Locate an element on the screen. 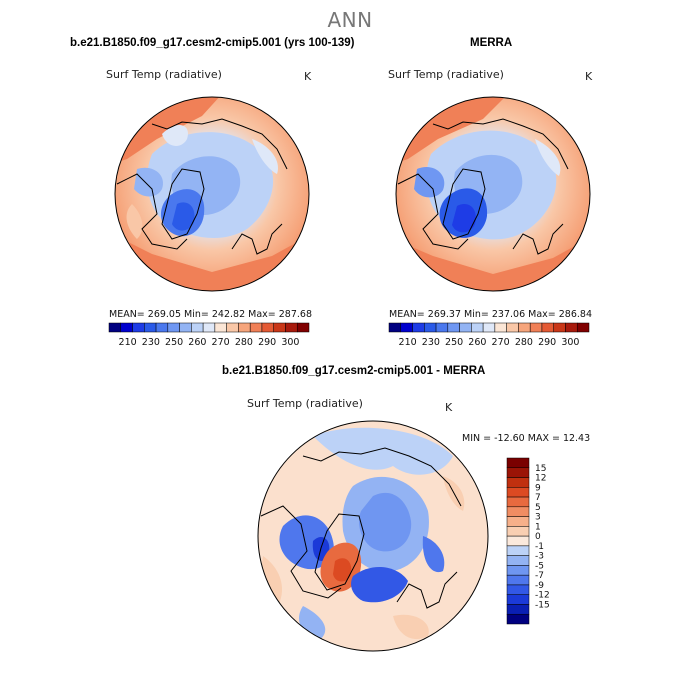  model-variable-label: Surf Temp (radiative) is located at coordinates (164, 74).